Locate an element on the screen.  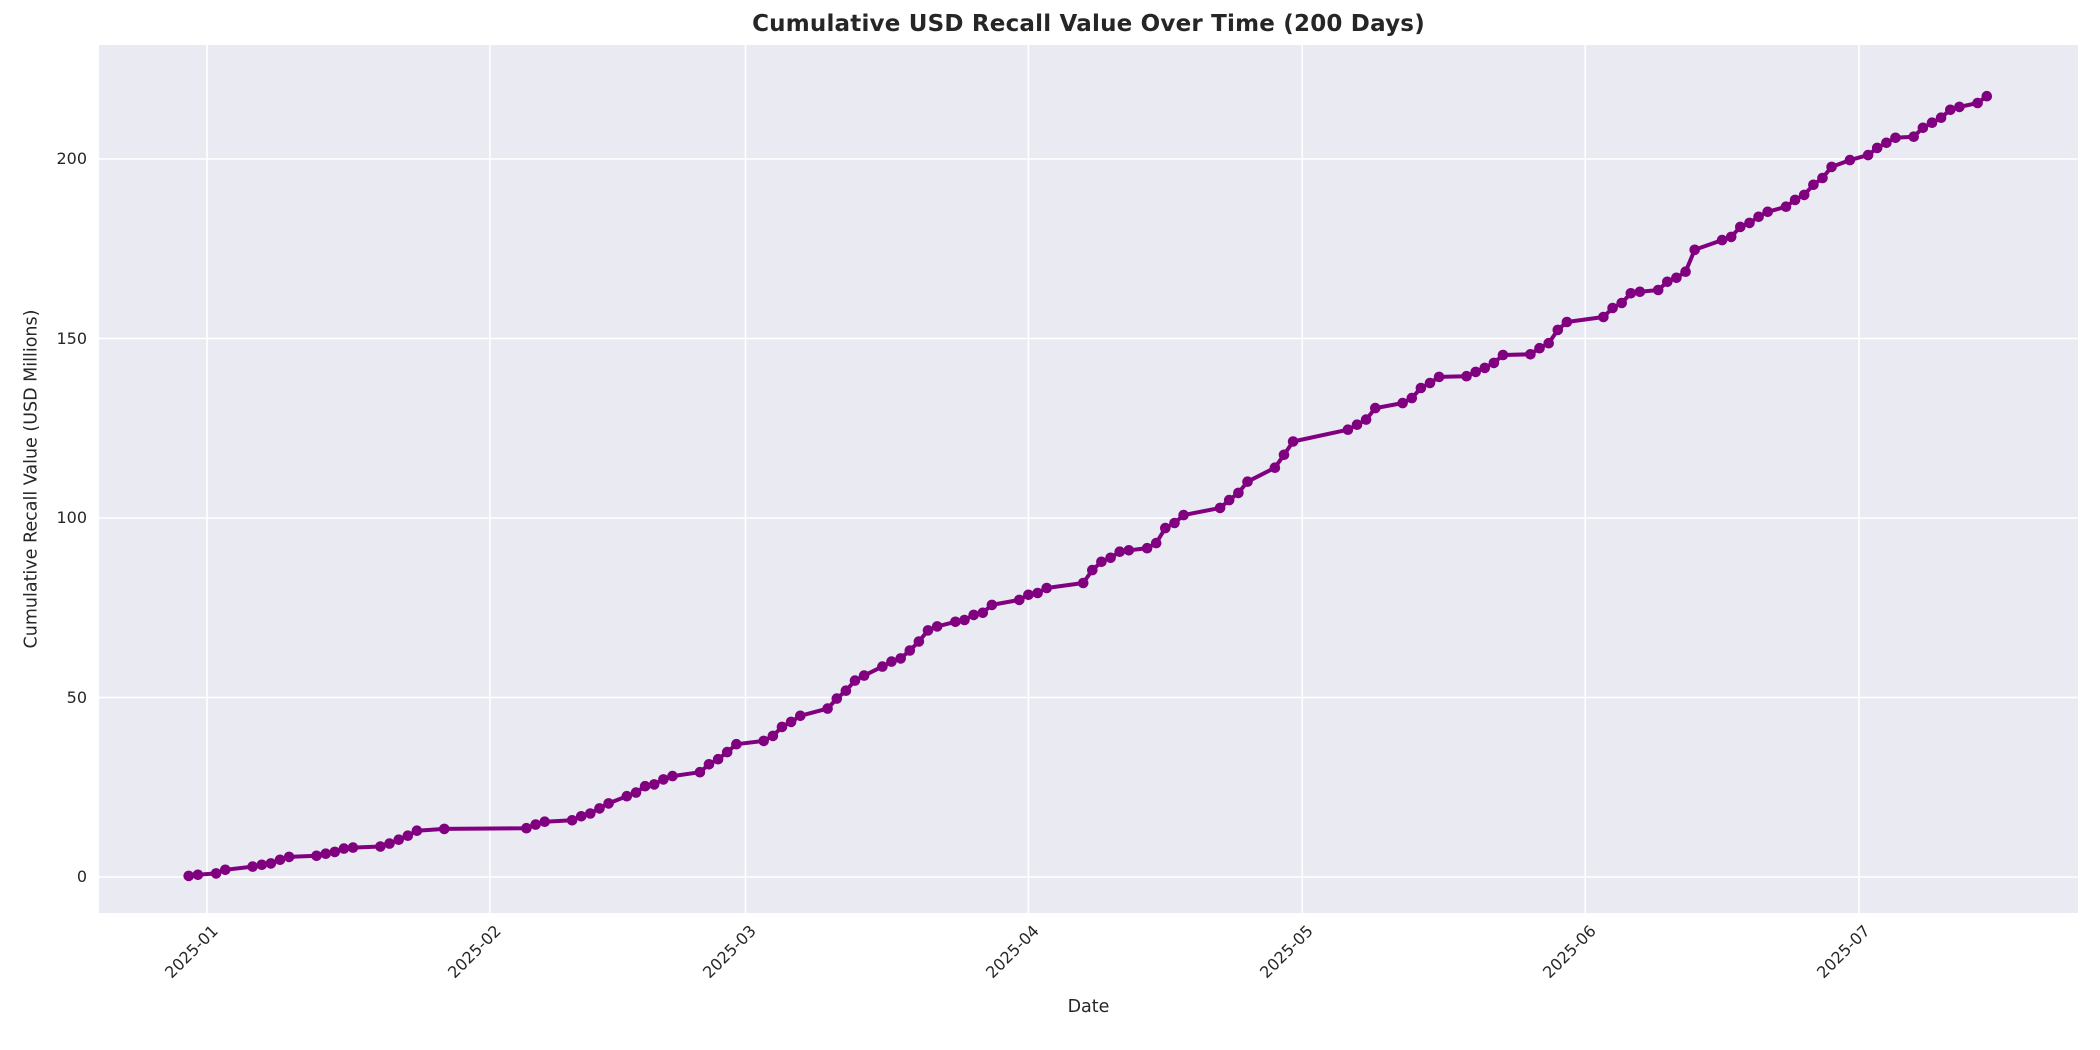
y-tick-label: 50 is located at coordinates (76, 697).